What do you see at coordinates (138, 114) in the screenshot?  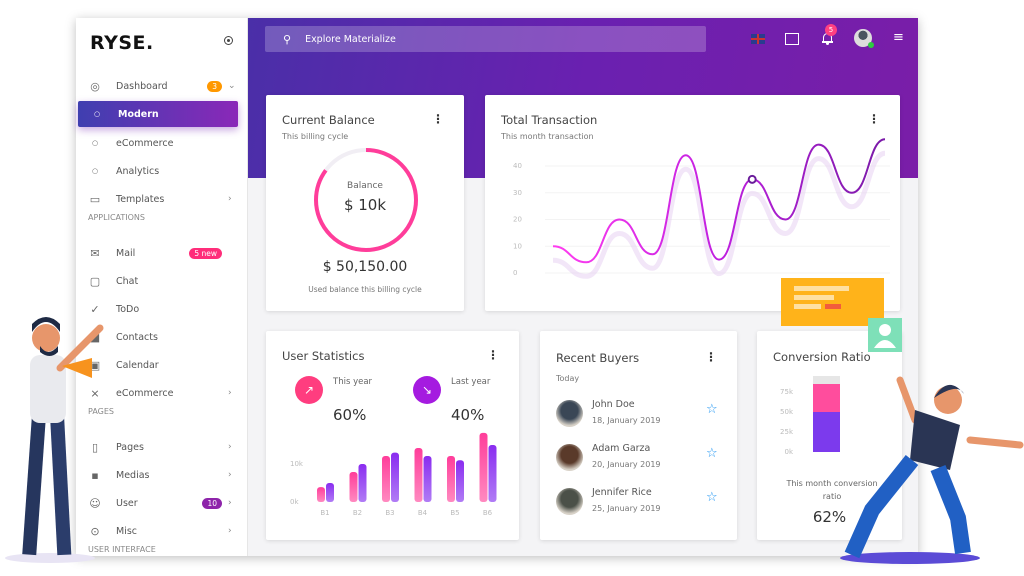 I see `sidebar-item-label: Modern` at bounding box center [138, 114].